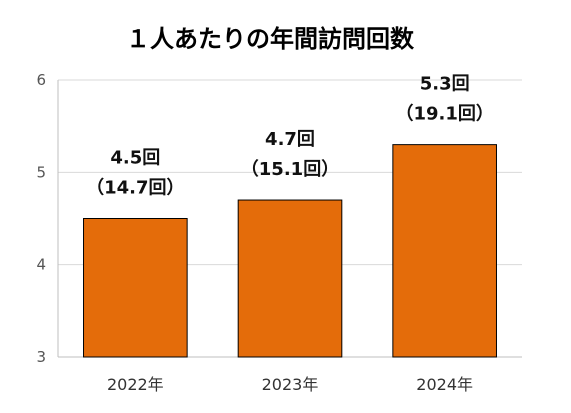 This screenshot has width=571, height=413. What do you see at coordinates (41, 80) in the screenshot?
I see `y-tick-label: 6` at bounding box center [41, 80].